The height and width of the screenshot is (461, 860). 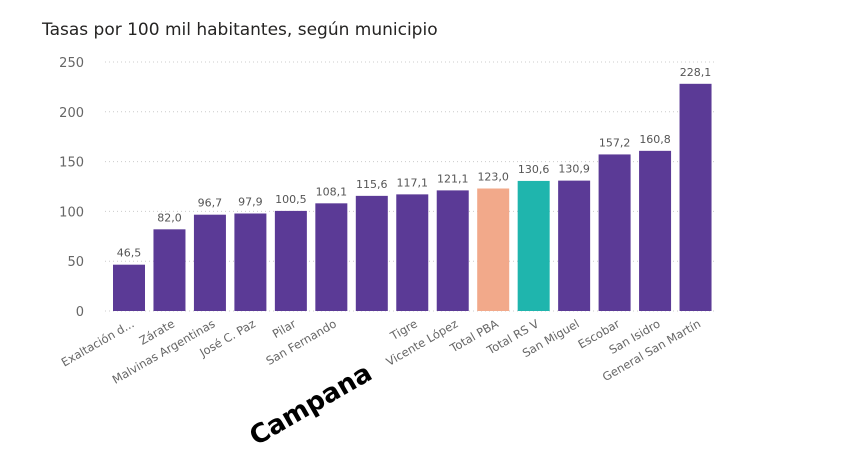 What do you see at coordinates (655, 139) in the screenshot?
I see `data-label: 160,8` at bounding box center [655, 139].